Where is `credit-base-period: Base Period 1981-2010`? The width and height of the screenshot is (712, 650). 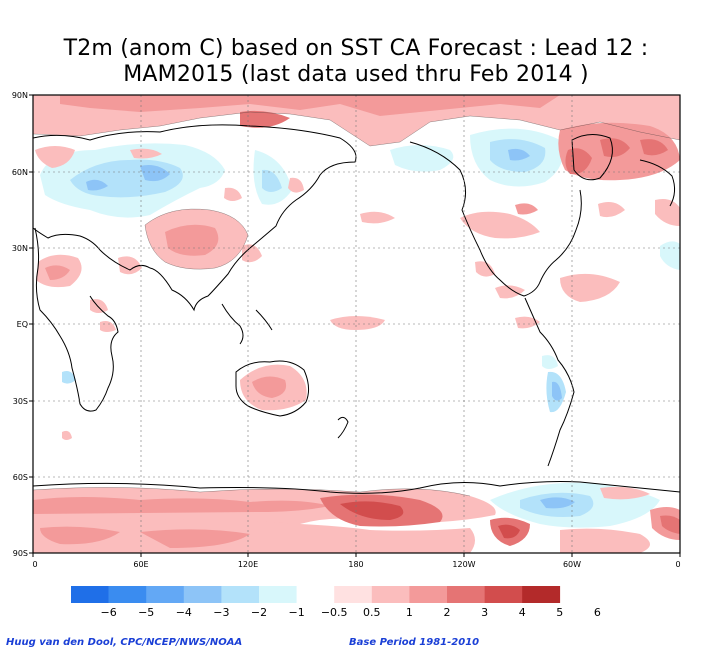 credit-base-period: Base Period 1981-2010 is located at coordinates (414, 642).